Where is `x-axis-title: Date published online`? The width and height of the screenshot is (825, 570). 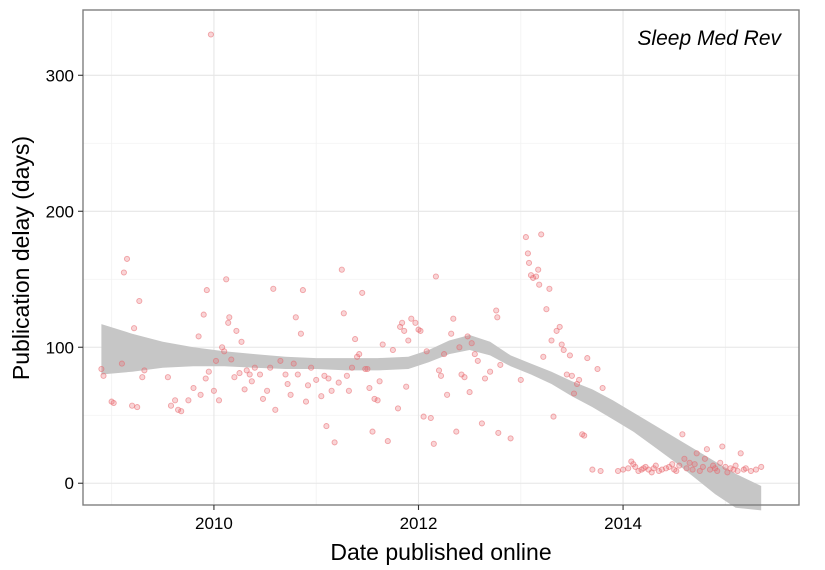
x-axis-title: Date published online is located at coordinates (440, 552).